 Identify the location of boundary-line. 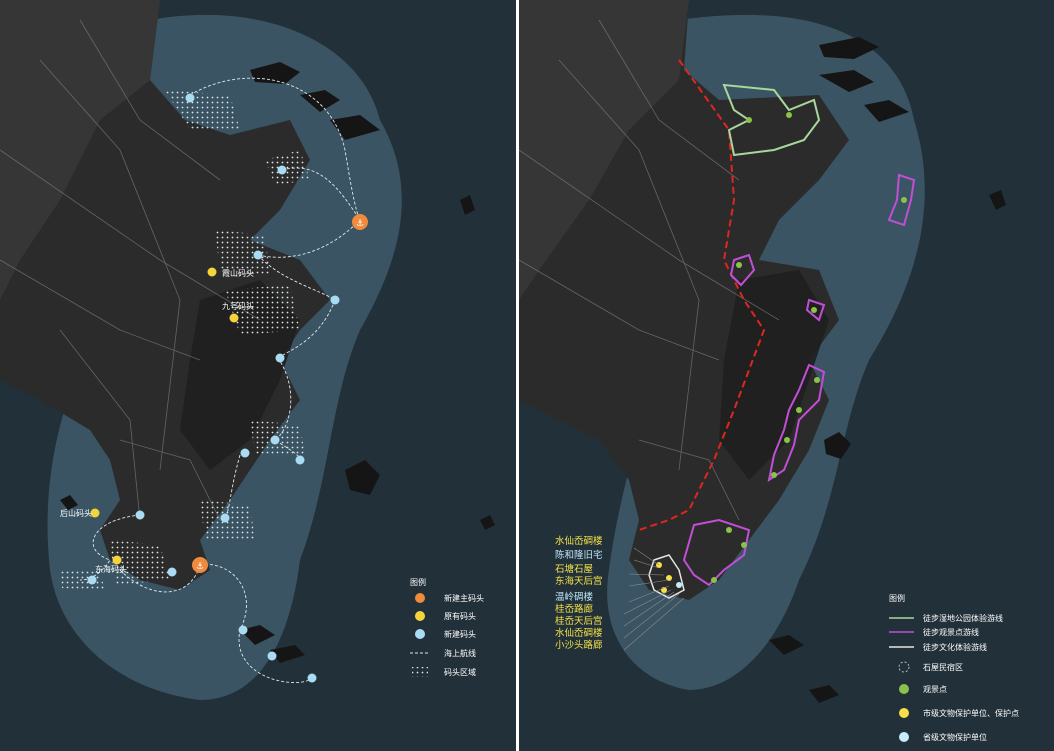
(702, 295).